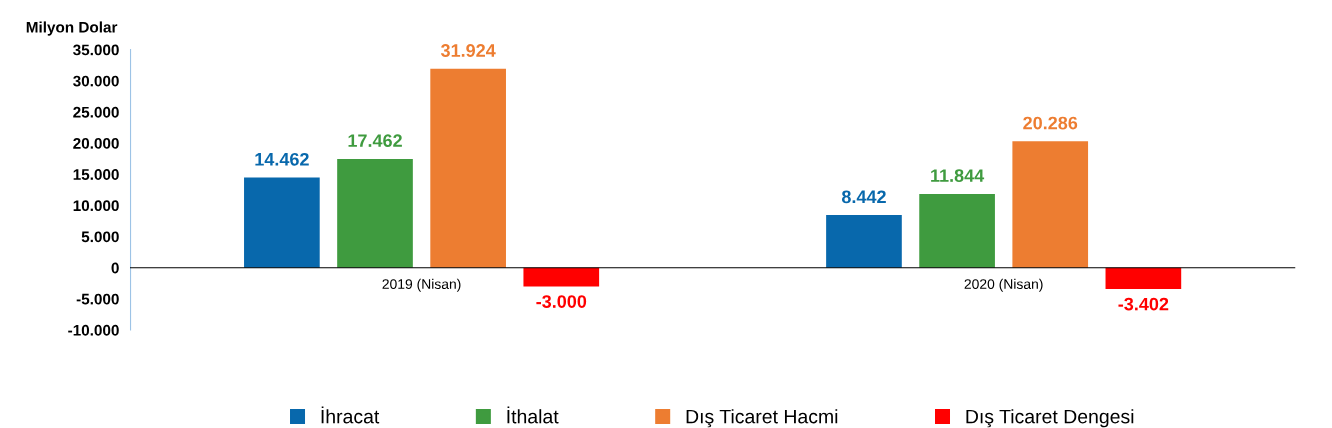  Describe the element at coordinates (93, 330) in the screenshot. I see `y-tick-label: -10.000` at that location.